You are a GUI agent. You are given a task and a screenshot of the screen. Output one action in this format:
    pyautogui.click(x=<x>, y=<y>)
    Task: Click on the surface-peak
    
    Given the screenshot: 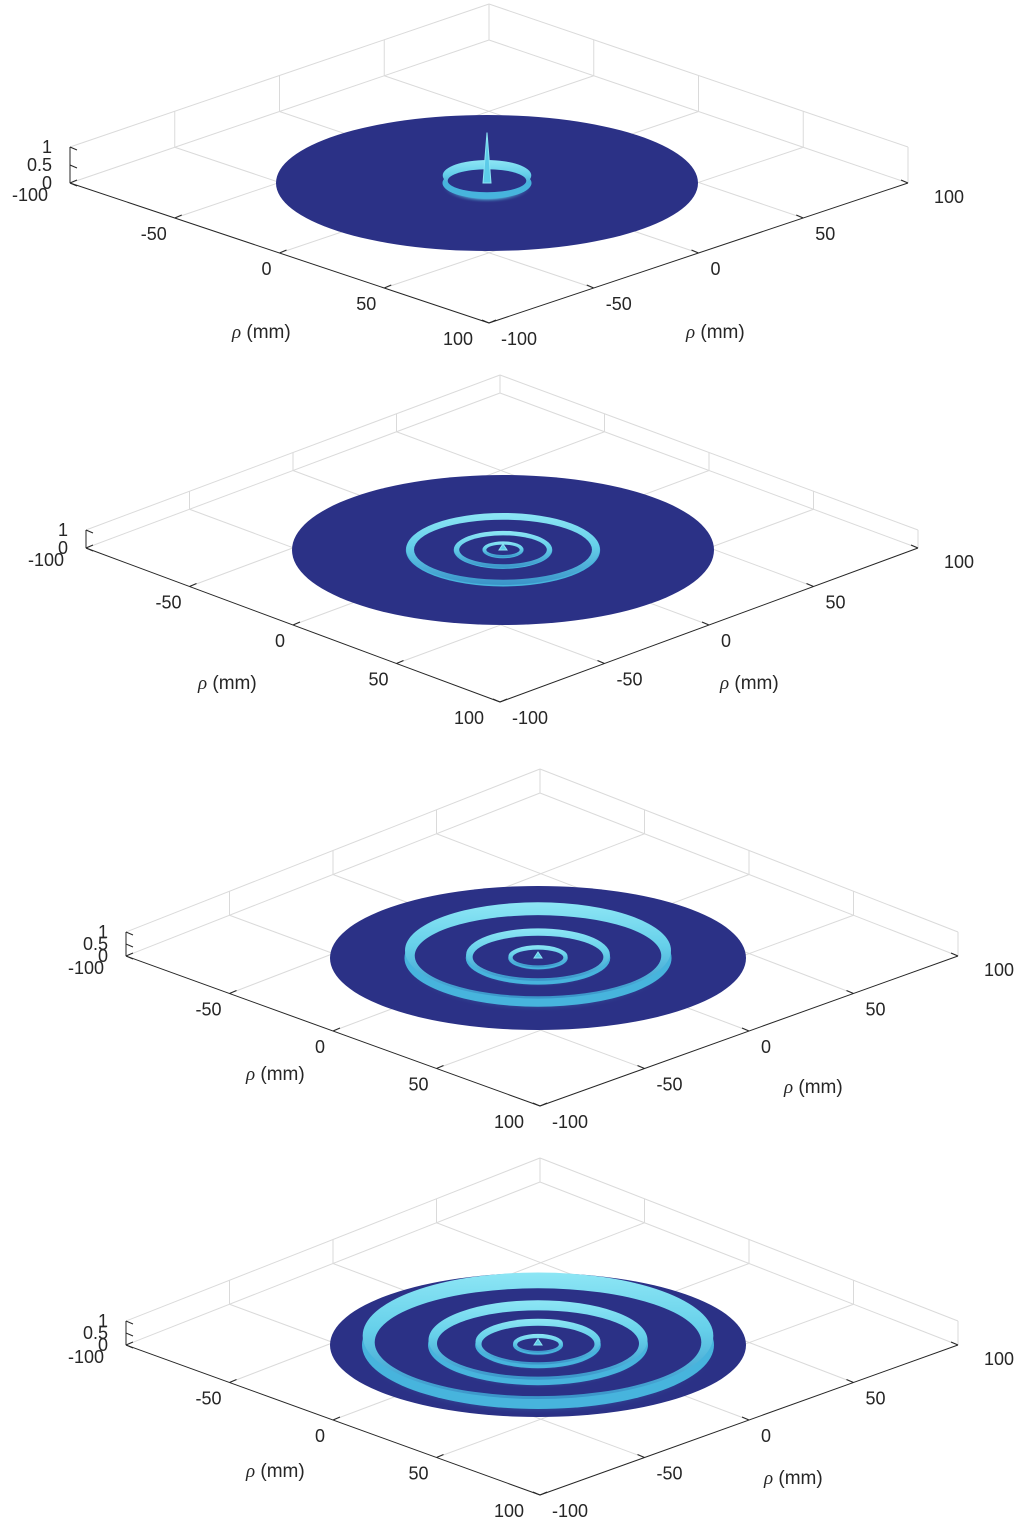 What is the action you would take?
    pyautogui.click(x=538, y=955)
    